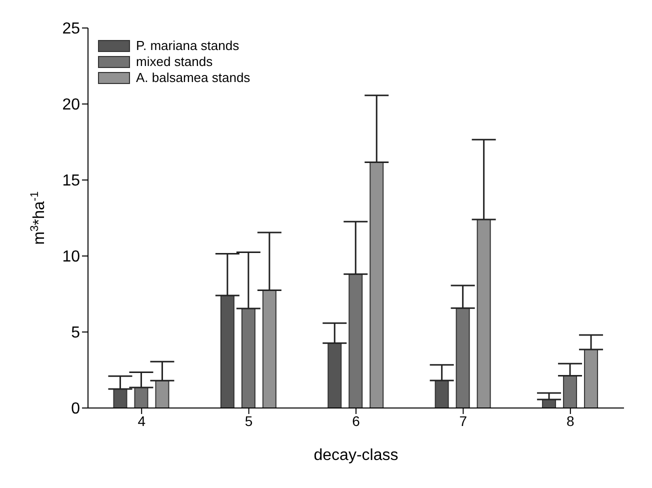 The image size is (652, 488). I want to click on y-tick-label: 5, so click(75, 333).